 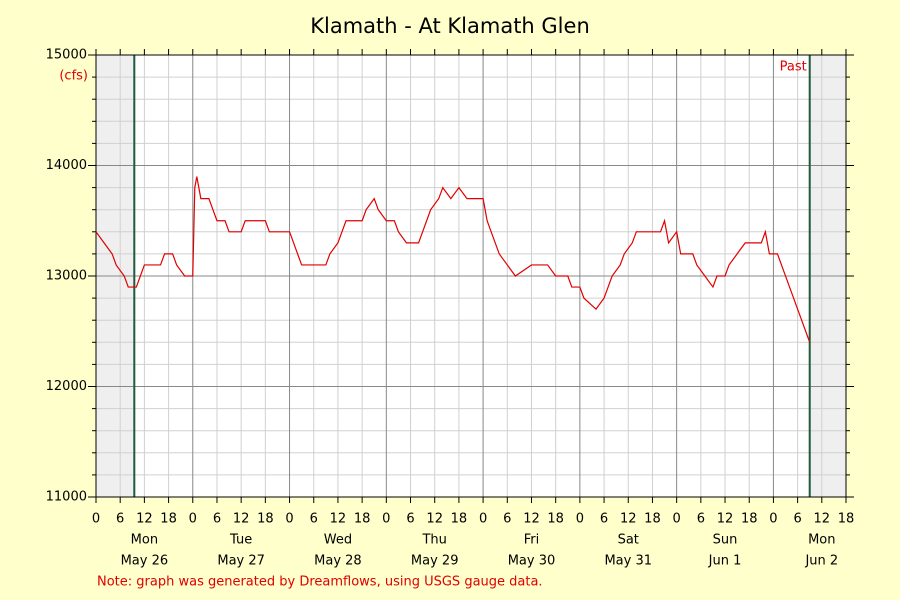 What do you see at coordinates (821, 561) in the screenshot?
I see `date-label: Jun 2` at bounding box center [821, 561].